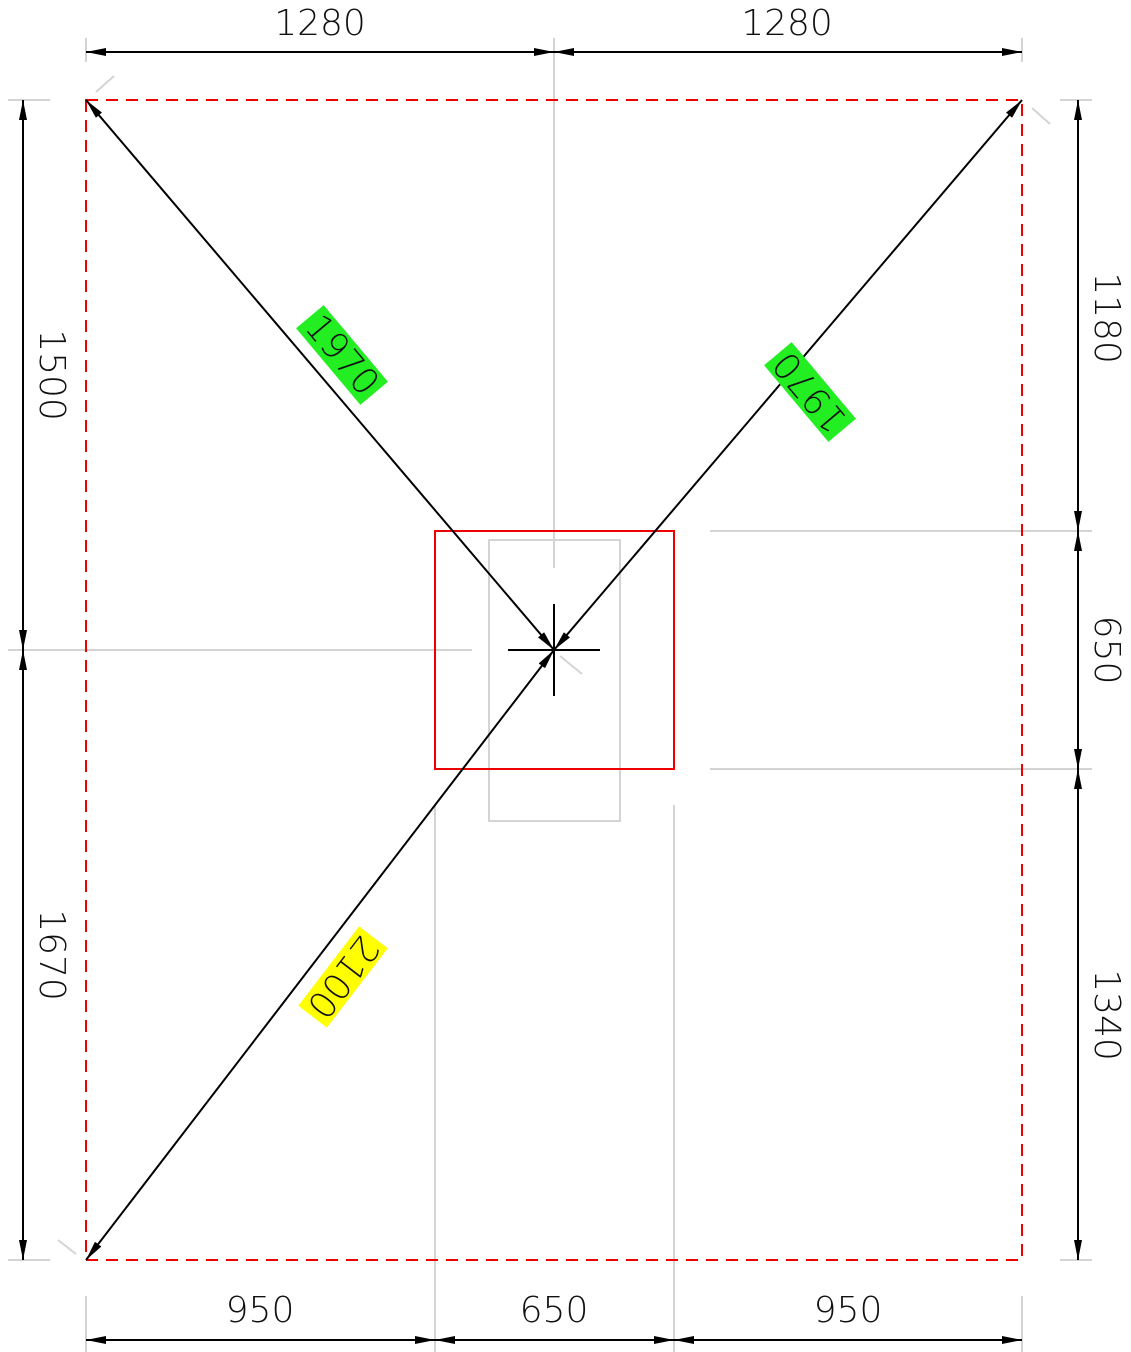 This screenshot has height=1352, width=1131. Describe the element at coordinates (1106, 1015) in the screenshot. I see `dim-label: 1340` at that location.